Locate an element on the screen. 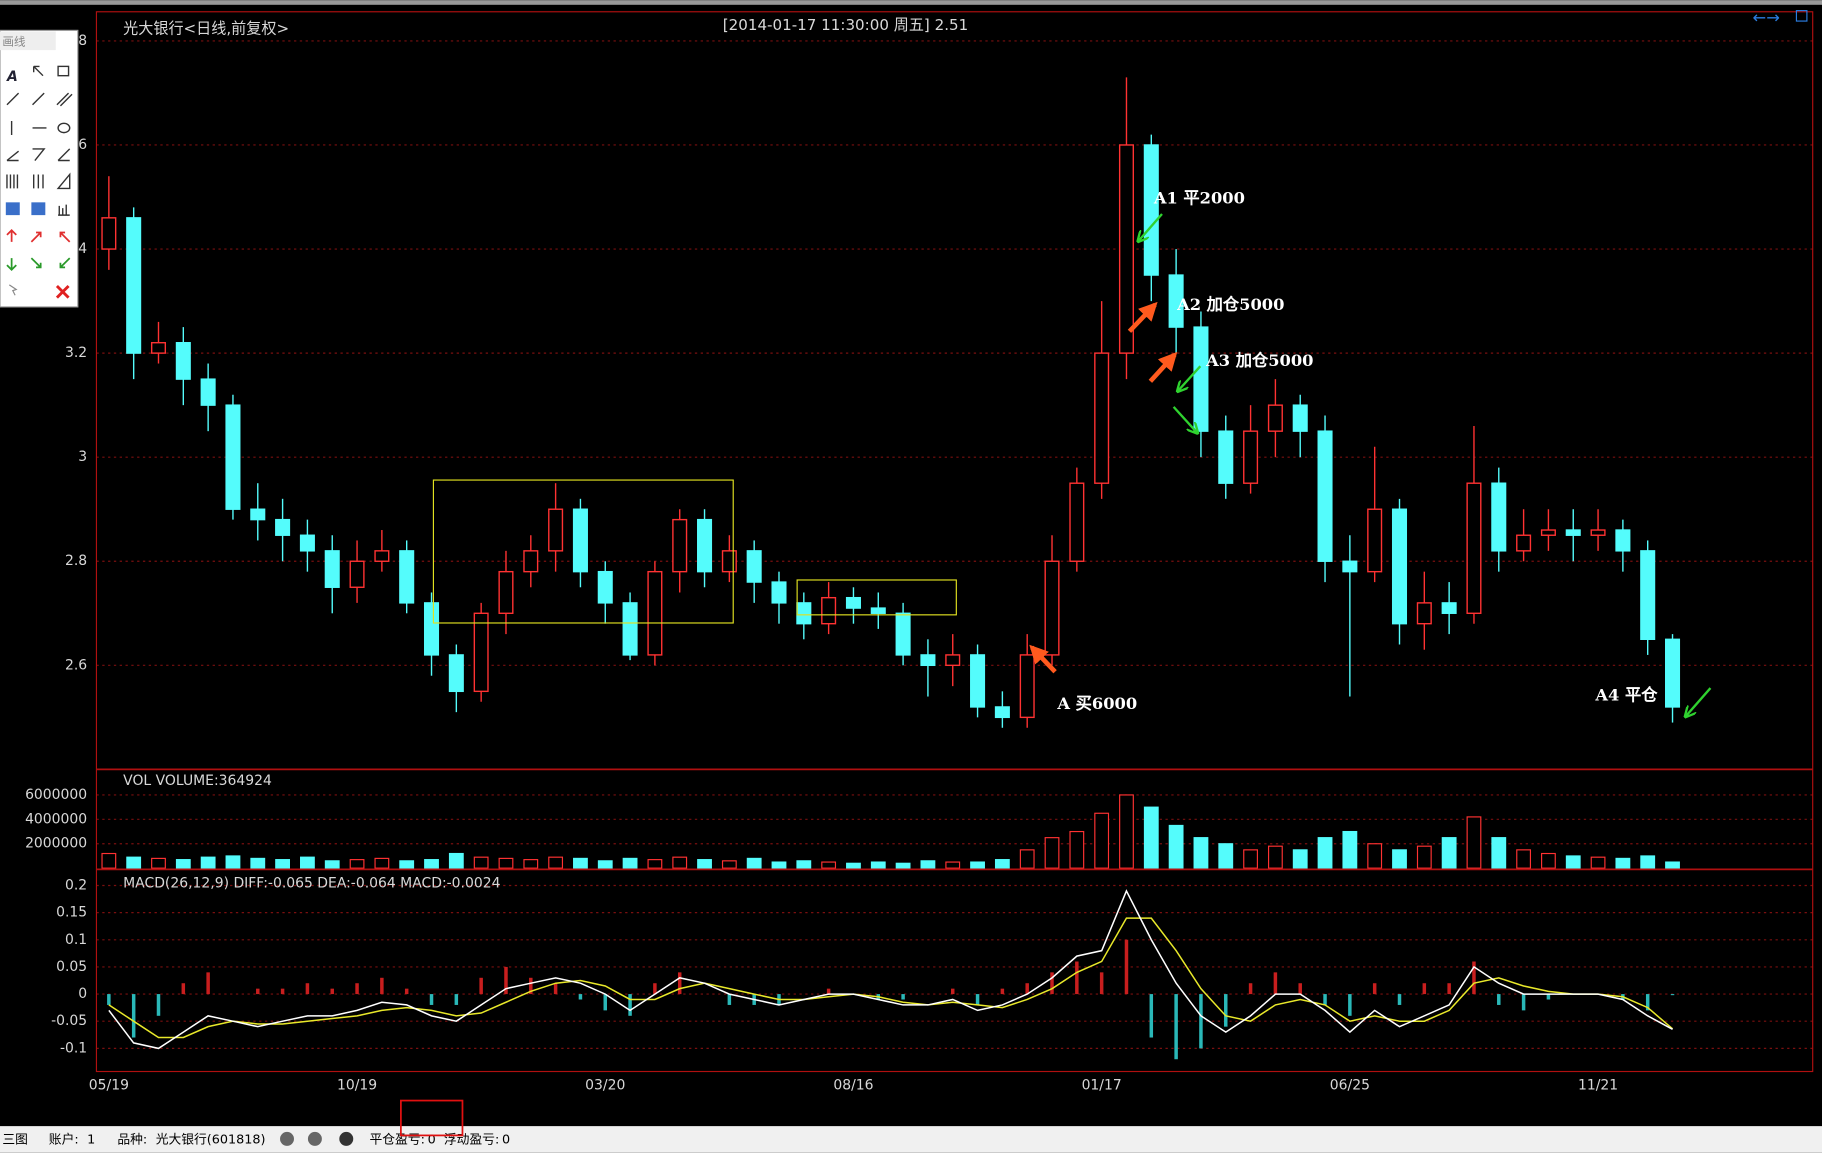 Image resolution: width=1822 pixels, height=1153 pixels. exit-arrows is located at coordinates (1425, 464).